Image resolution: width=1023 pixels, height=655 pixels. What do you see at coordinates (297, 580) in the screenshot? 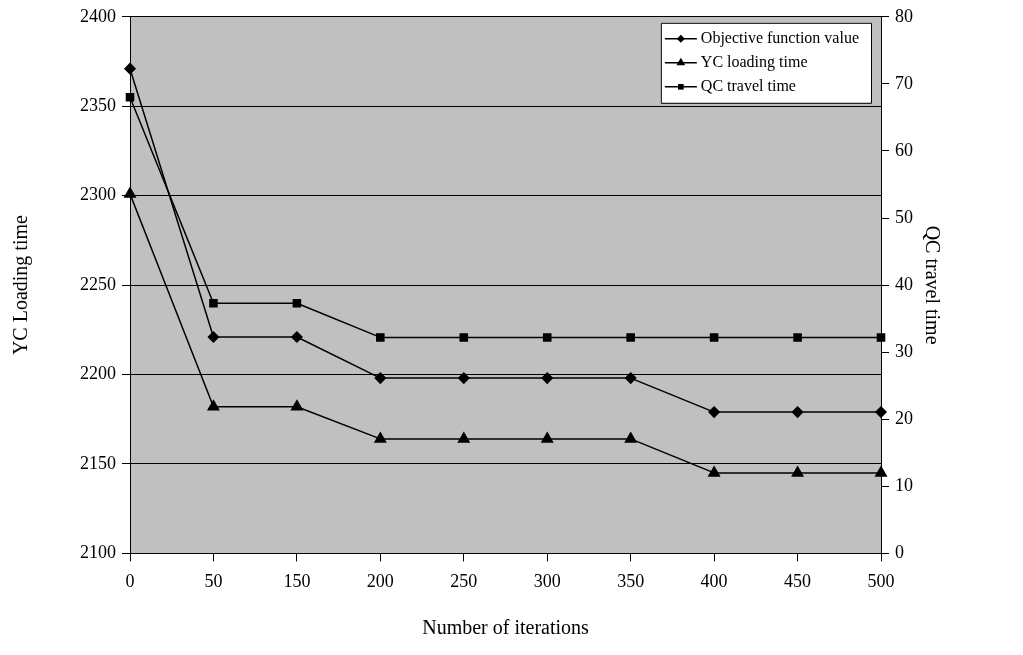
I see `x-tick-label: 150` at bounding box center [297, 580].